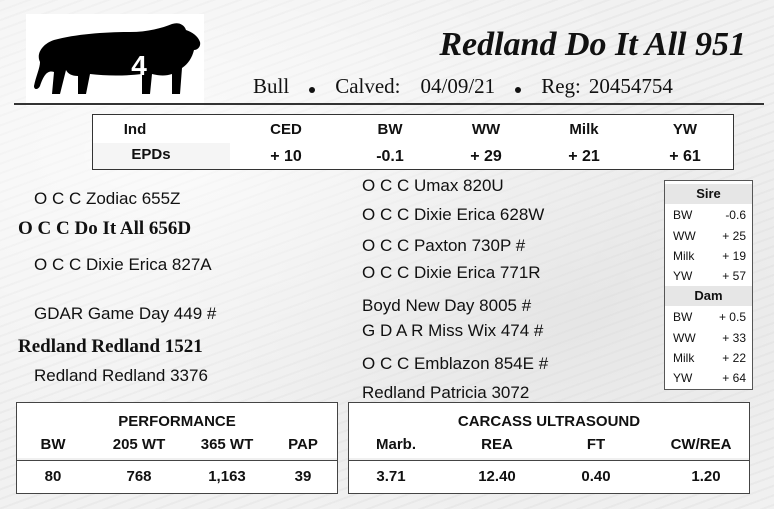 This screenshot has width=774, height=509. I want to click on epd-header-band, so click(413, 129).